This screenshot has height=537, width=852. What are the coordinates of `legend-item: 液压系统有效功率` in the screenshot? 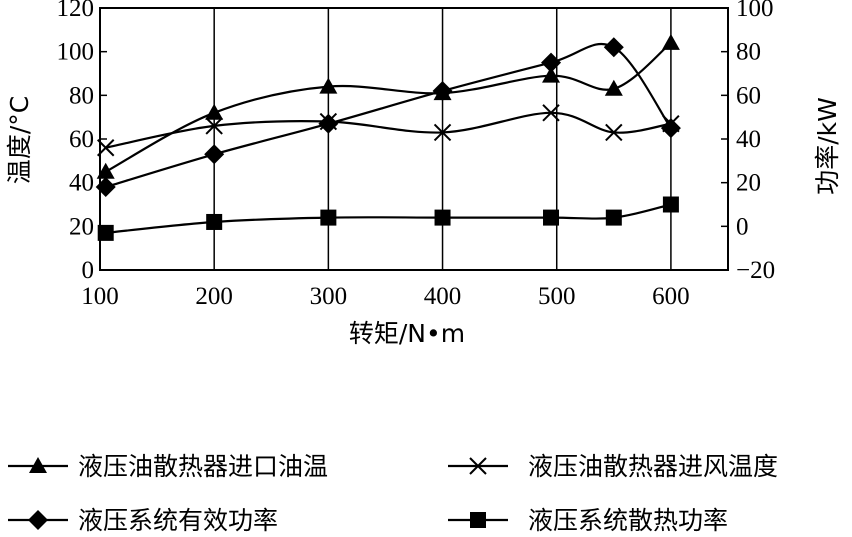 It's located at (143, 520).